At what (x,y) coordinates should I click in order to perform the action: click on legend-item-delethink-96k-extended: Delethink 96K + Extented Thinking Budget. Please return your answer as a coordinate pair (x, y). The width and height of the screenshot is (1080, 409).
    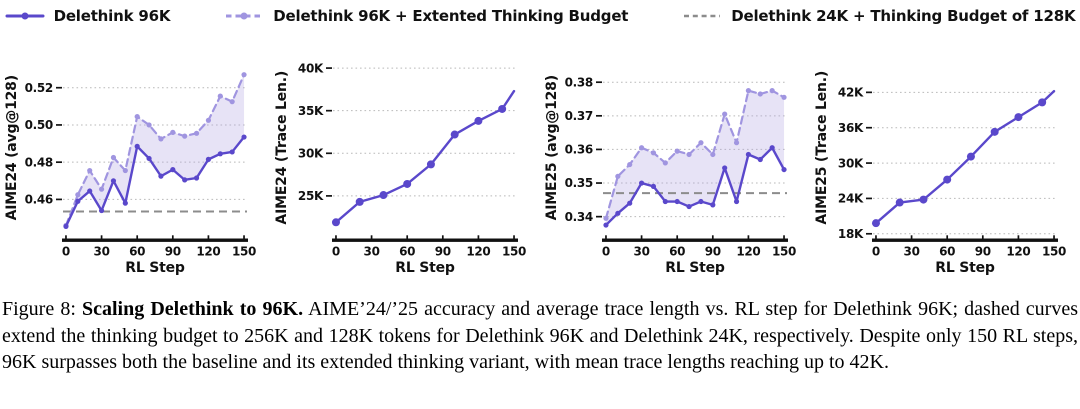
    Looking at the image, I should click on (426, 16).